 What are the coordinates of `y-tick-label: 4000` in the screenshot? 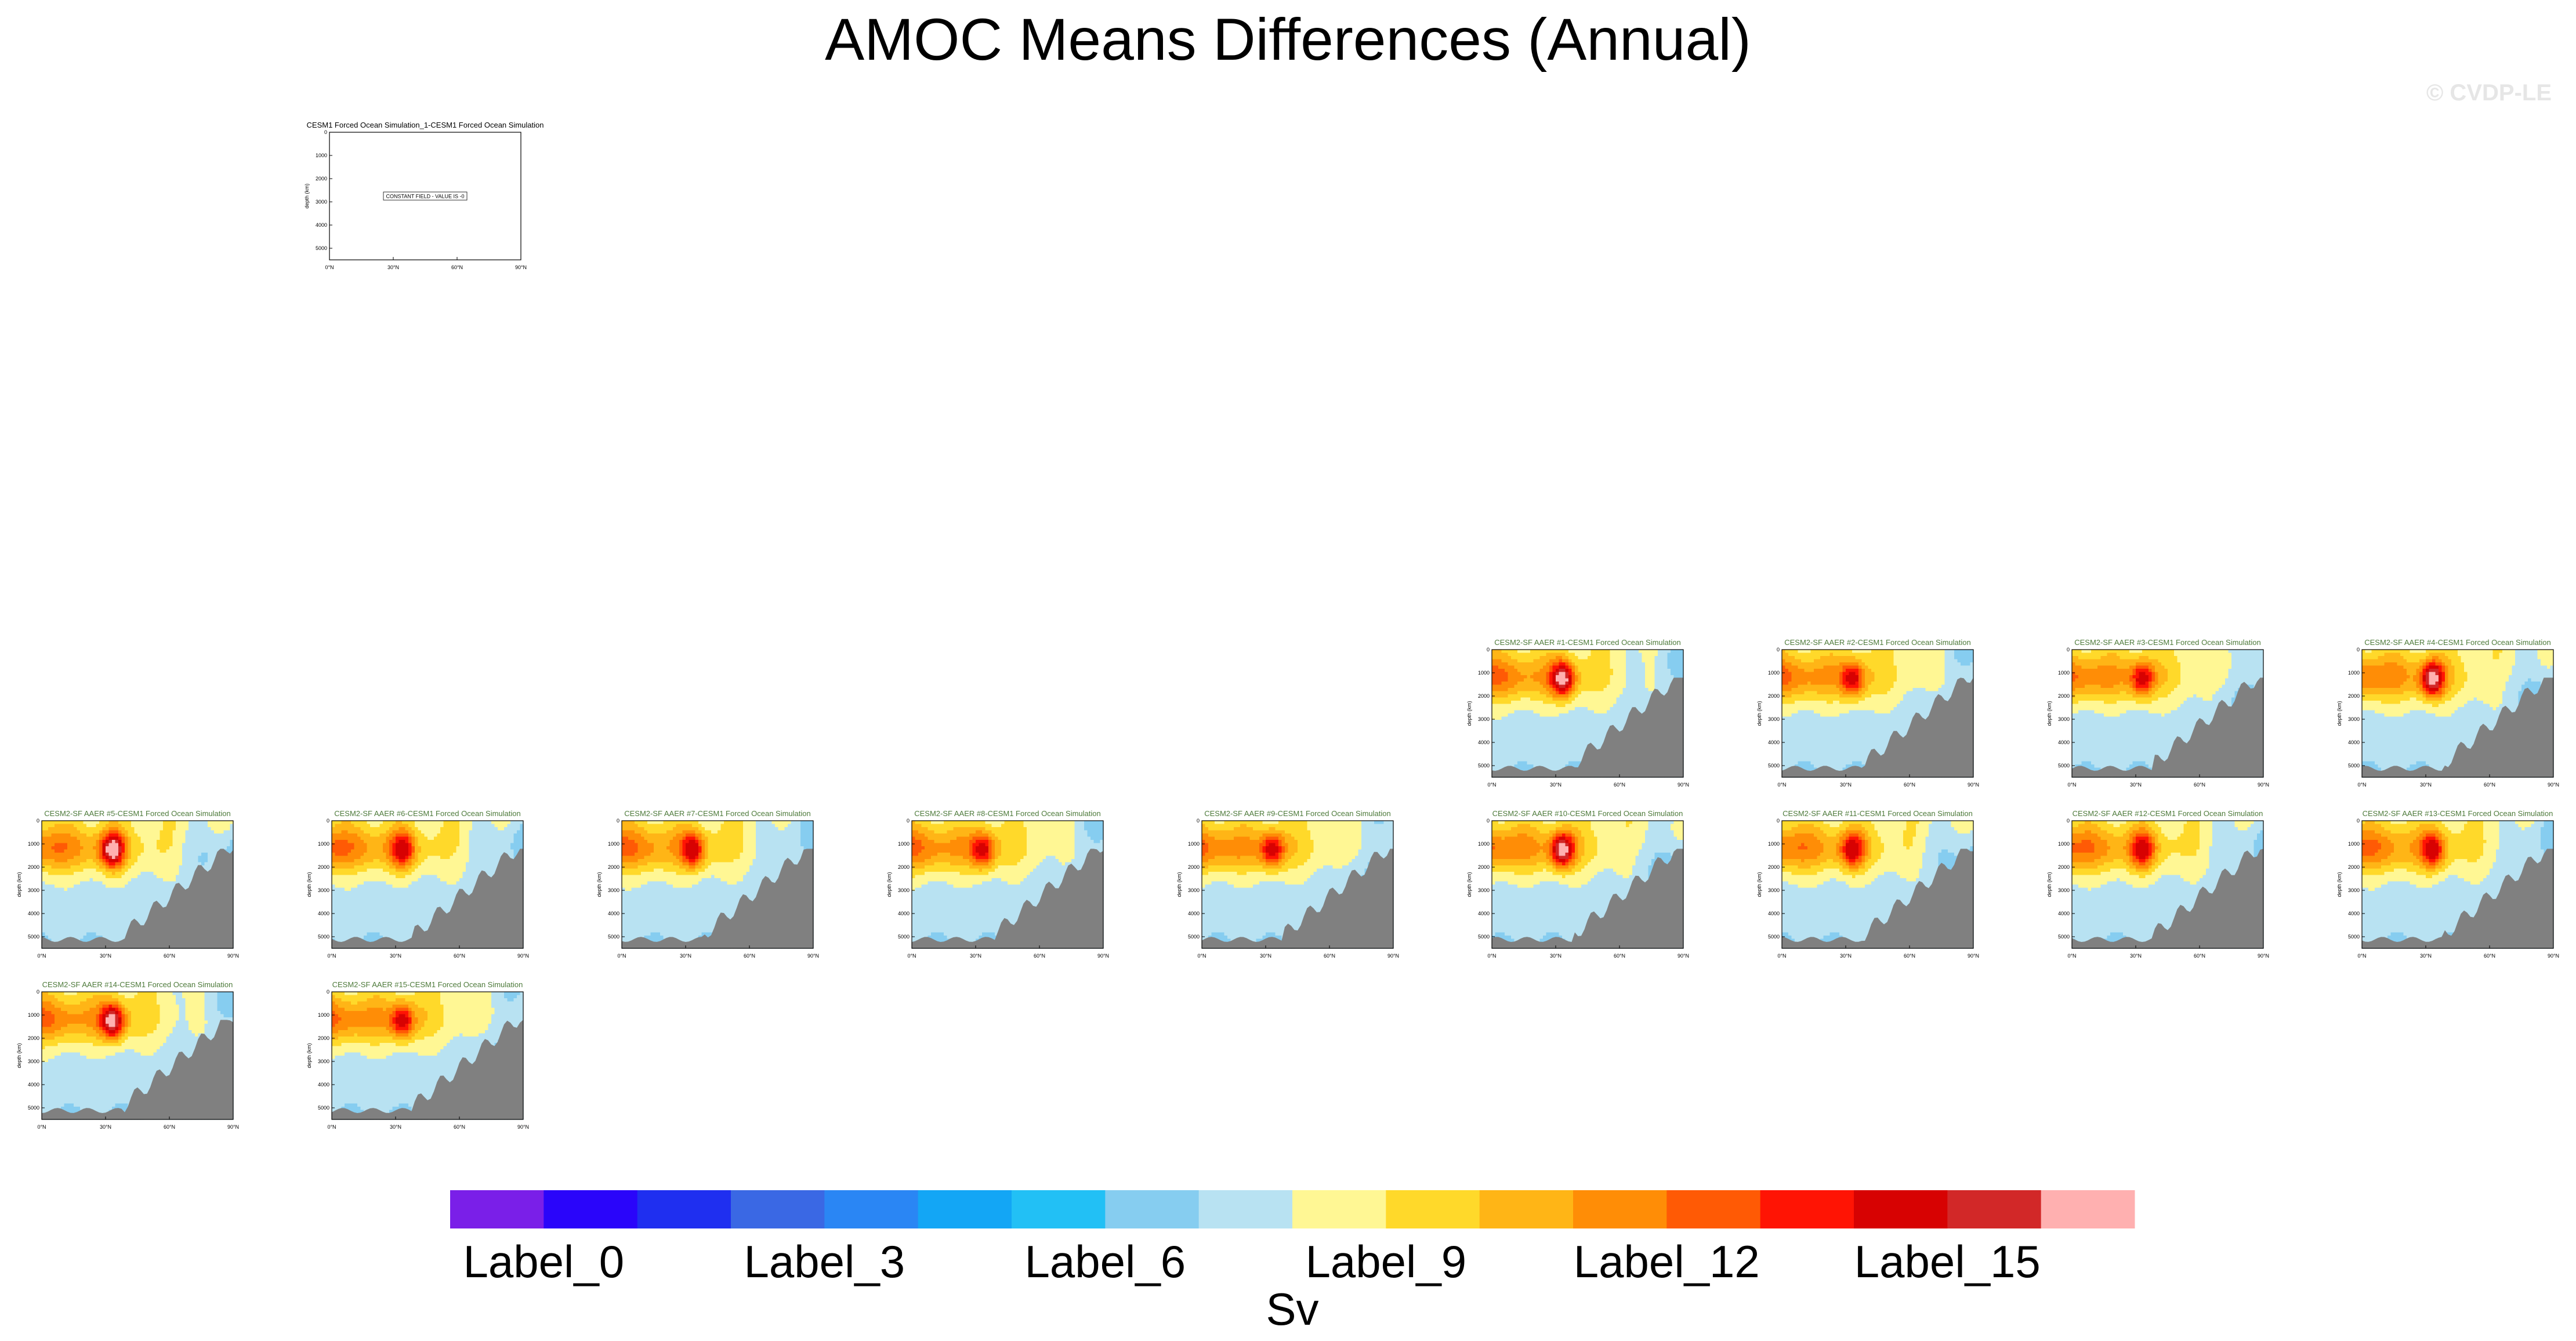 It's located at (1774, 742).